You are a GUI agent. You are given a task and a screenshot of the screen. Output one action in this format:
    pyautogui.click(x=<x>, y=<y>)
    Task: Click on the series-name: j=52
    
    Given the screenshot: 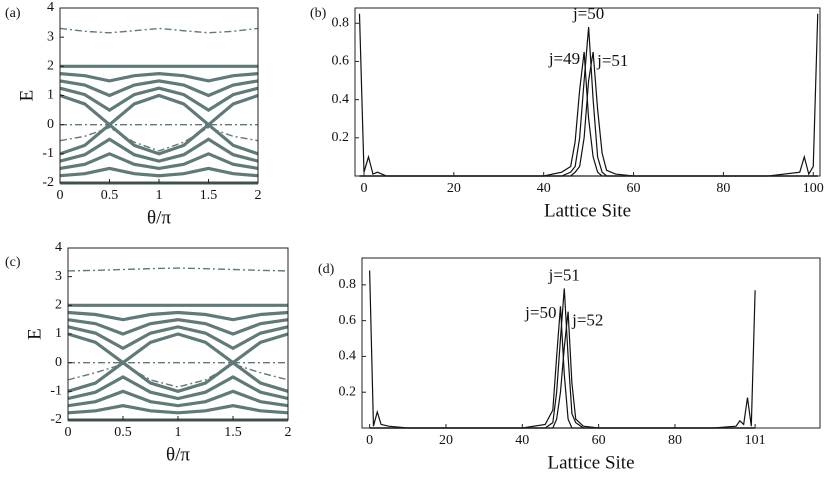 What is the action you would take?
    pyautogui.click(x=587, y=320)
    